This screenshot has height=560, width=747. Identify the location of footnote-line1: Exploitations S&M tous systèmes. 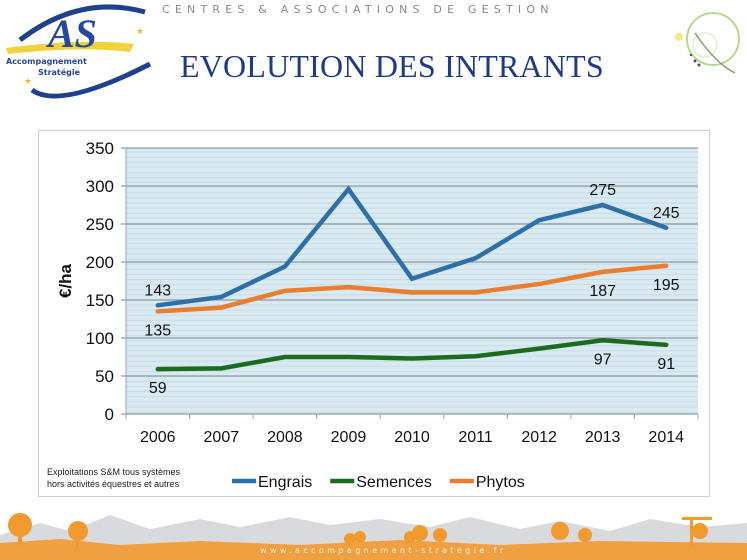
(114, 472).